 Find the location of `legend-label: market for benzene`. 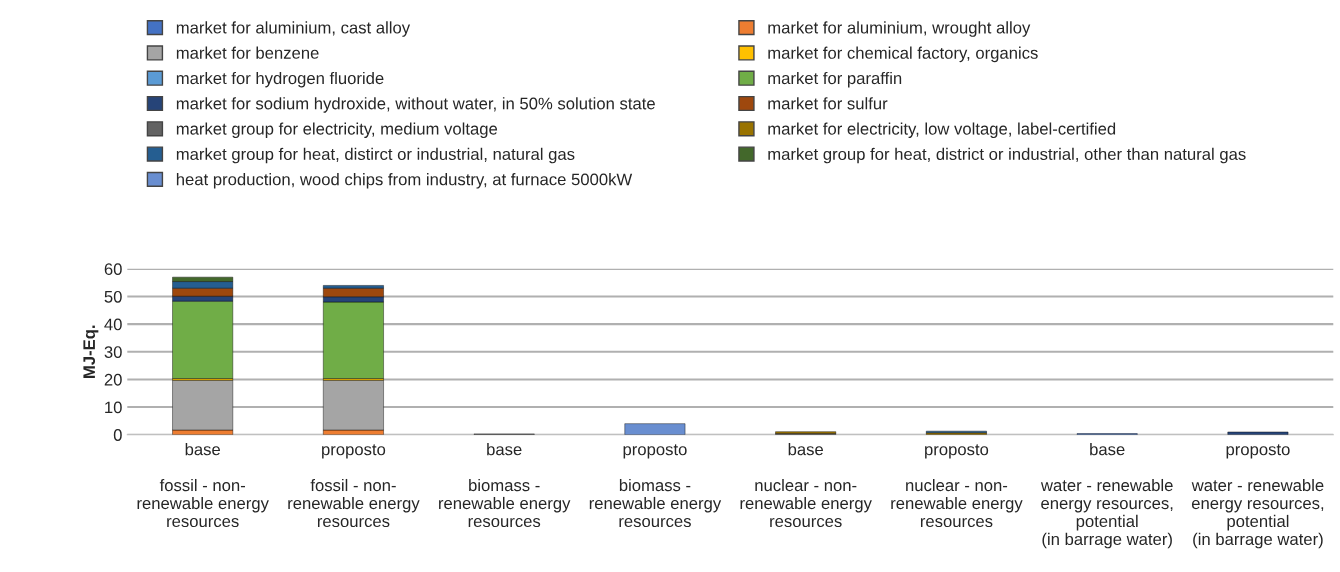

legend-label: market for benzene is located at coordinates (247, 52).